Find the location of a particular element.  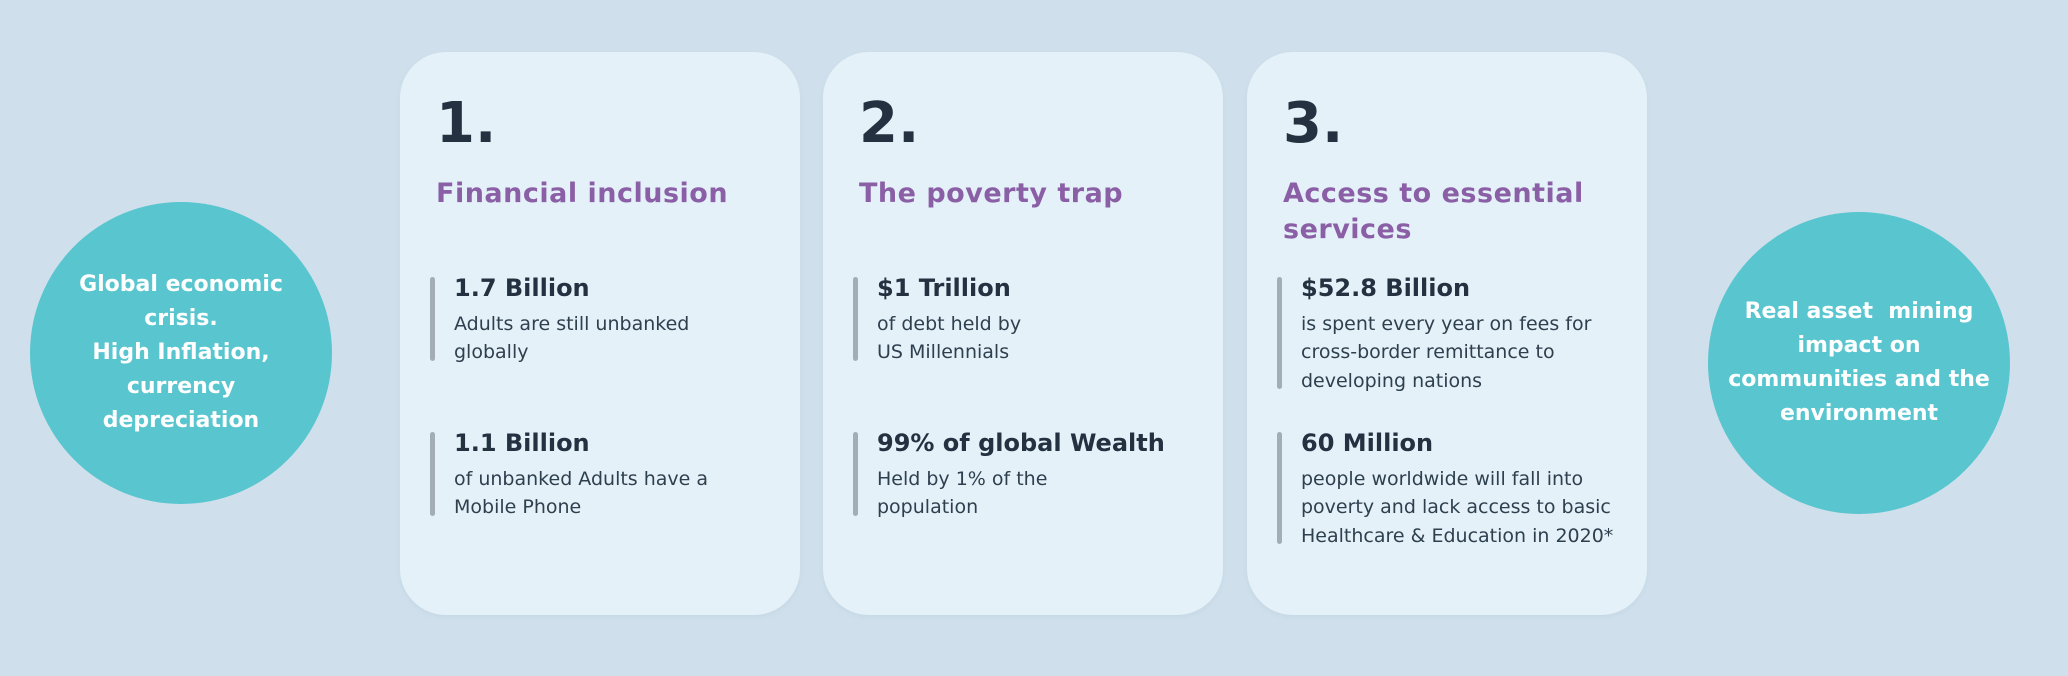

card-heading: Access to essential services is located at coordinates (1433, 212).